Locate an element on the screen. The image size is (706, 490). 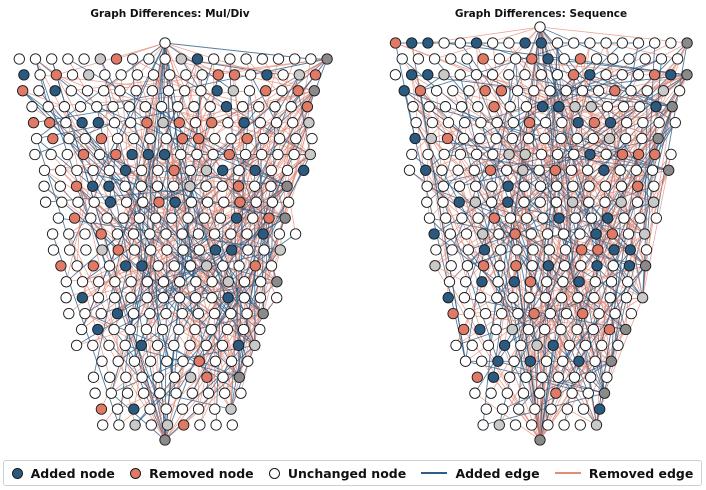
legend-removed-node-label: Removed node is located at coordinates (201, 473).